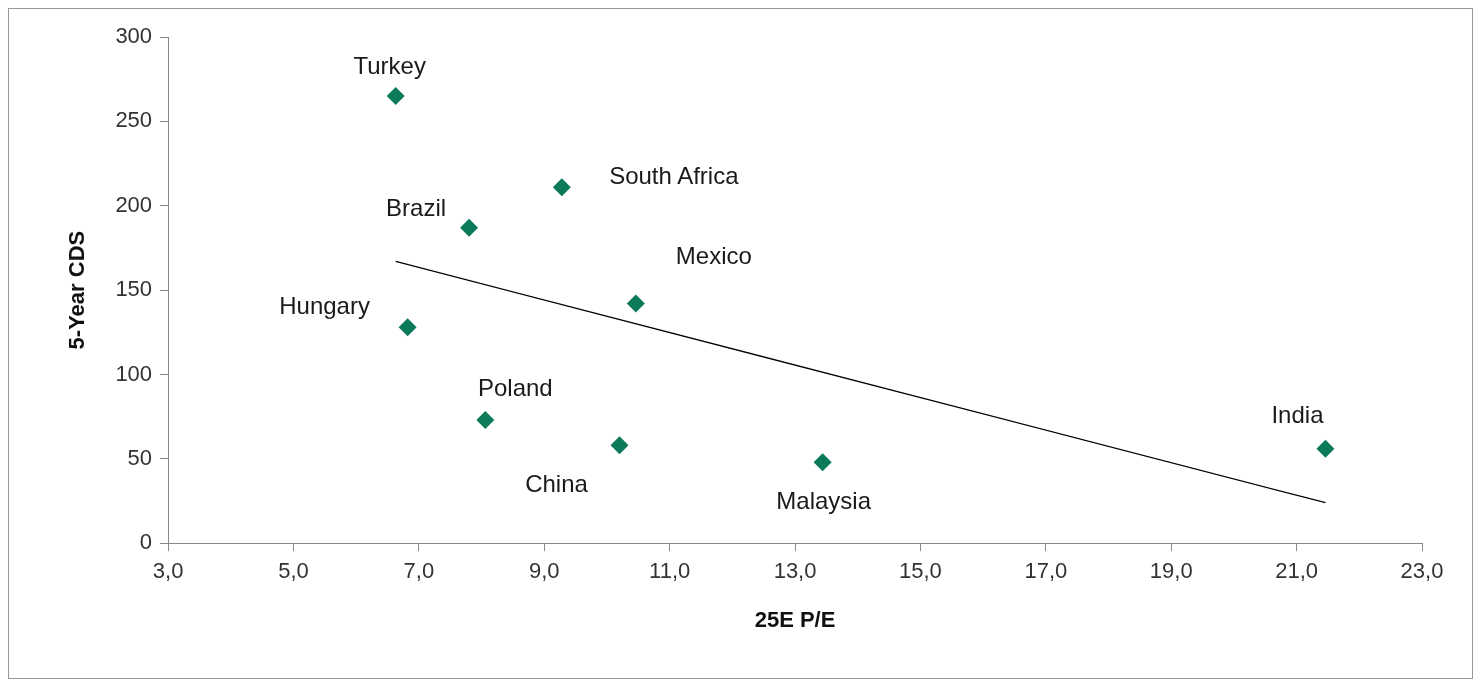 The width and height of the screenshot is (1481, 687). Describe the element at coordinates (544, 571) in the screenshot. I see `x-tick-label: 9,0` at that location.